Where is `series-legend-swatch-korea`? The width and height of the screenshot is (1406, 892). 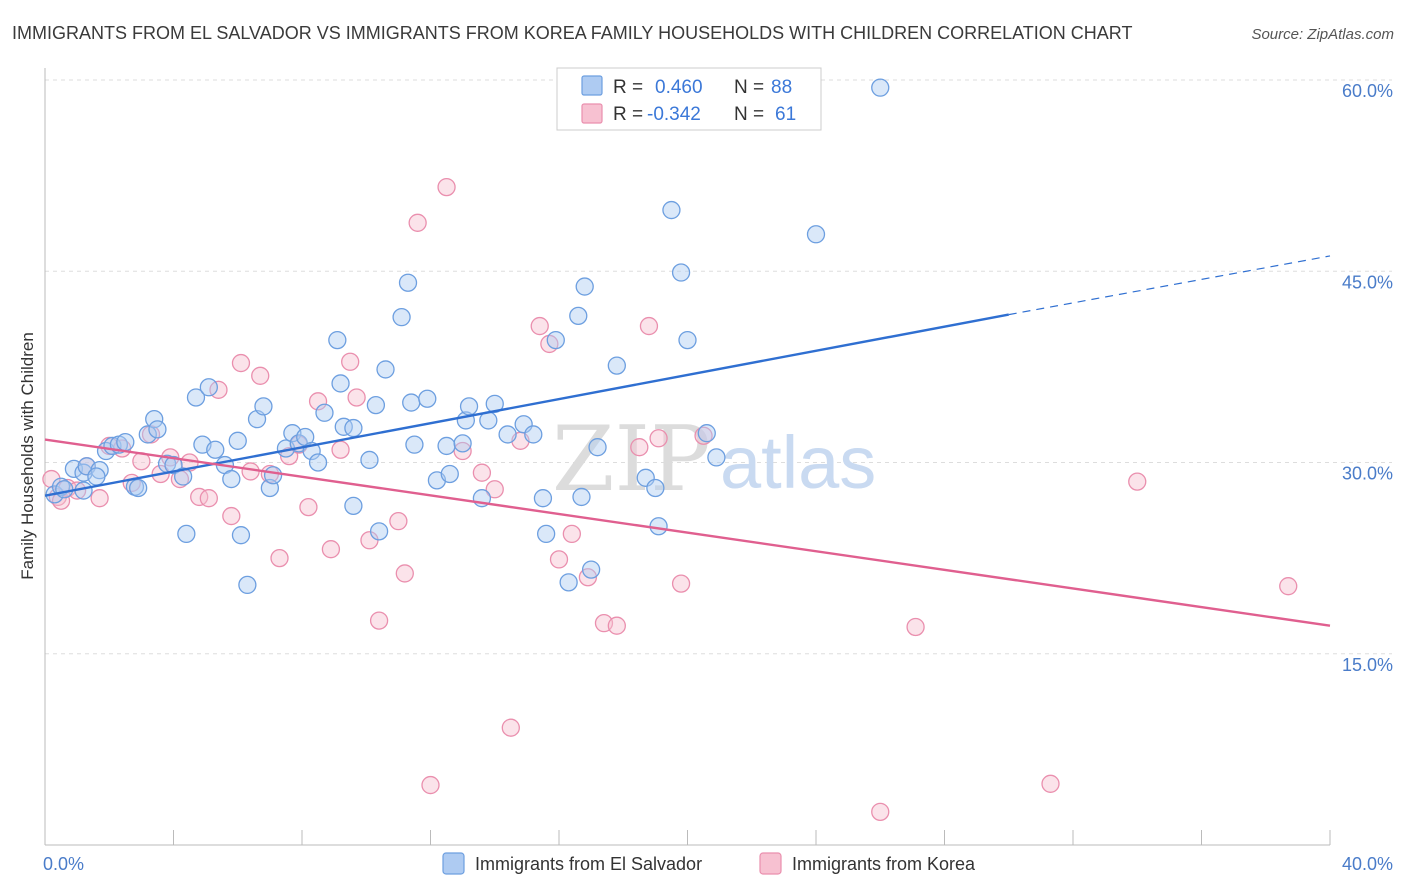
series-legend-swatch-korea is located at coordinates (770, 863).